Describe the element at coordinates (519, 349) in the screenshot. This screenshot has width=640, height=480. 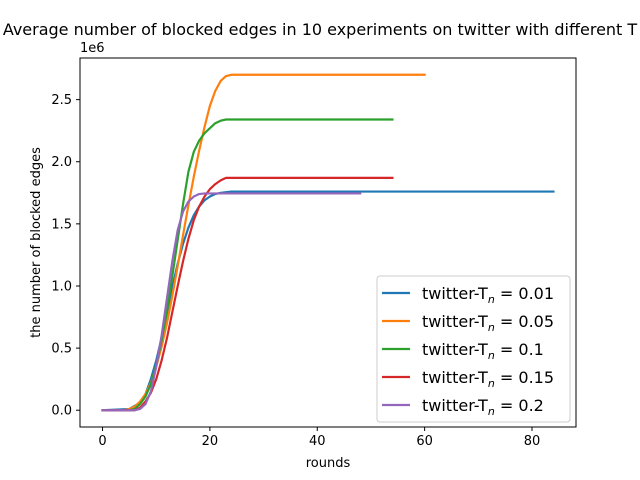
I see `legend-label-value: = 0.1` at that location.